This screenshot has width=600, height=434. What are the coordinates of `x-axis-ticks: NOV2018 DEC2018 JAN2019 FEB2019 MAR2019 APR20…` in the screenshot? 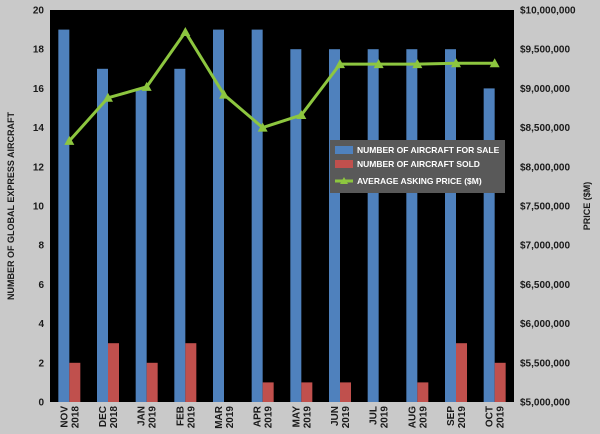 It's located at (282, 417).